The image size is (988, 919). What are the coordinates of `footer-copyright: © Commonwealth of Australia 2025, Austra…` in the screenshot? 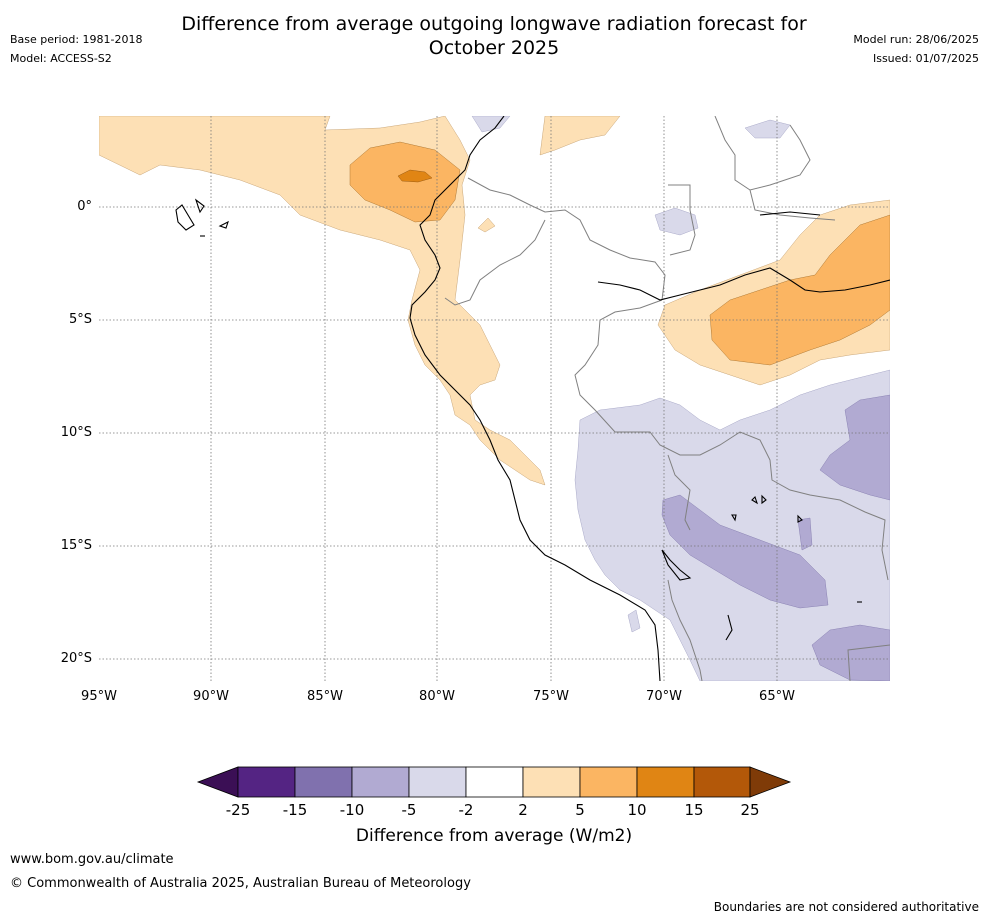 It's located at (240, 883).